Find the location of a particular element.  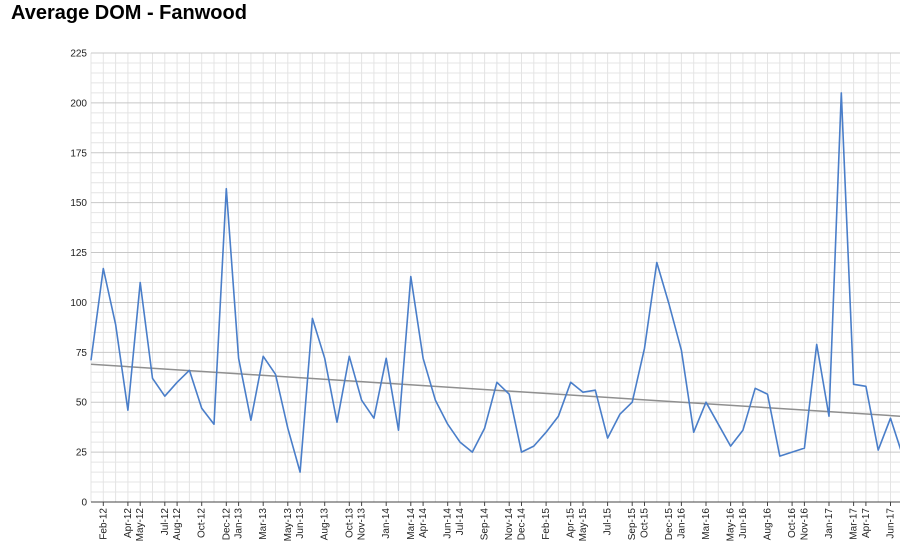

y-tick-label: 0 is located at coordinates (84, 503).